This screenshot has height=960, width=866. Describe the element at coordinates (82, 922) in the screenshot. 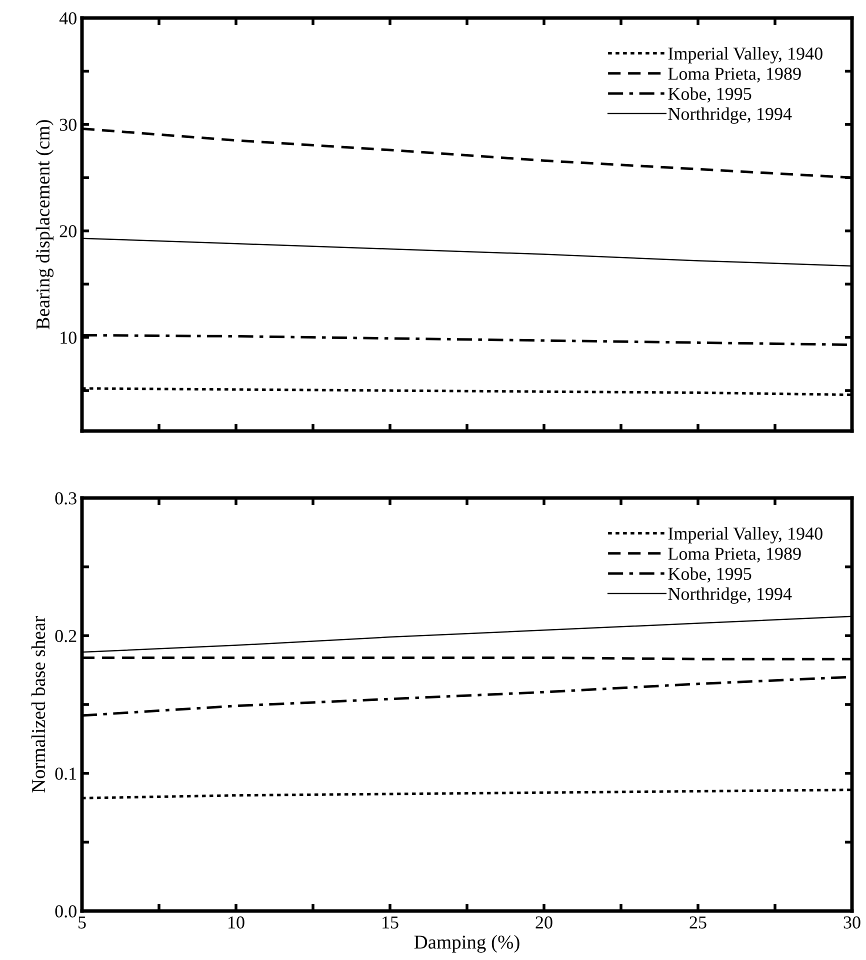

I see `x-tick-label: 5` at that location.